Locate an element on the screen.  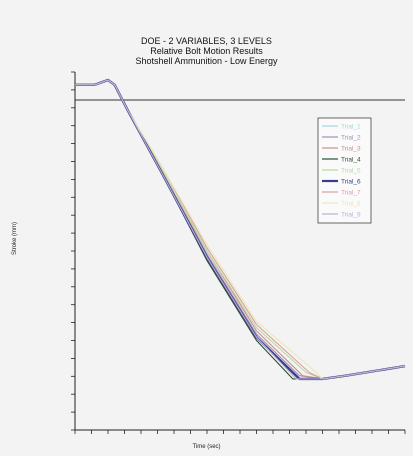
x-tick-group is located at coordinates (240, 432).